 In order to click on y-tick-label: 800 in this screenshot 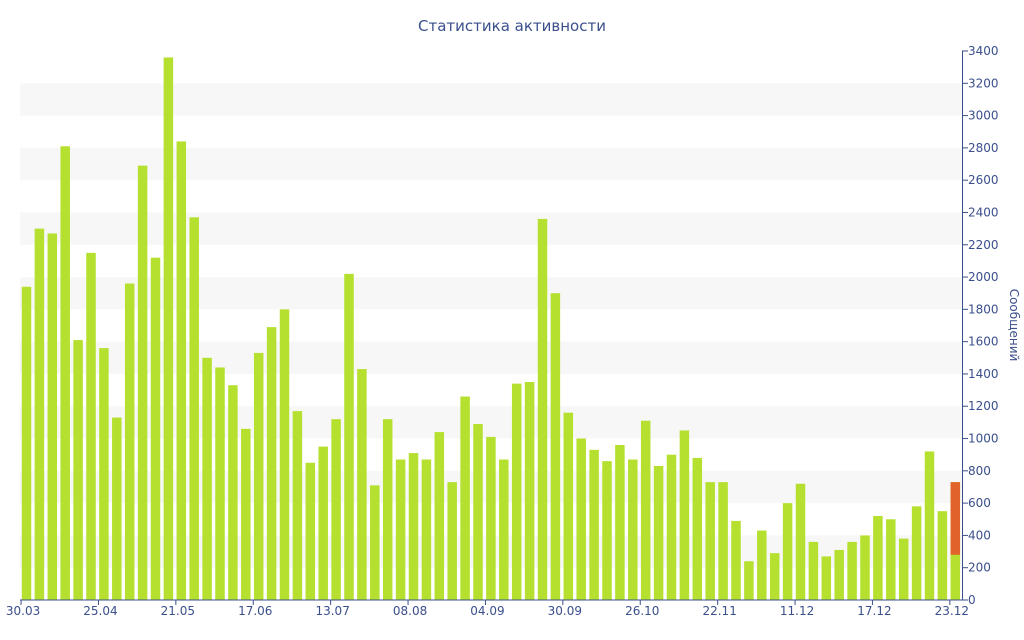, I will do `click(979, 471)`.